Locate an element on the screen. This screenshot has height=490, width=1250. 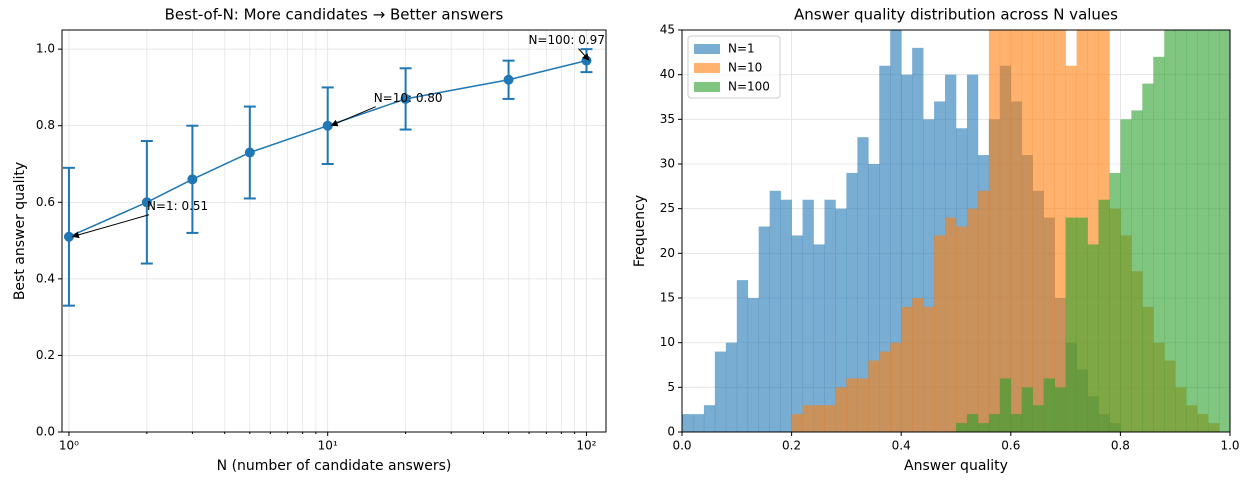
x-tick-label: 10² is located at coordinates (586, 446).